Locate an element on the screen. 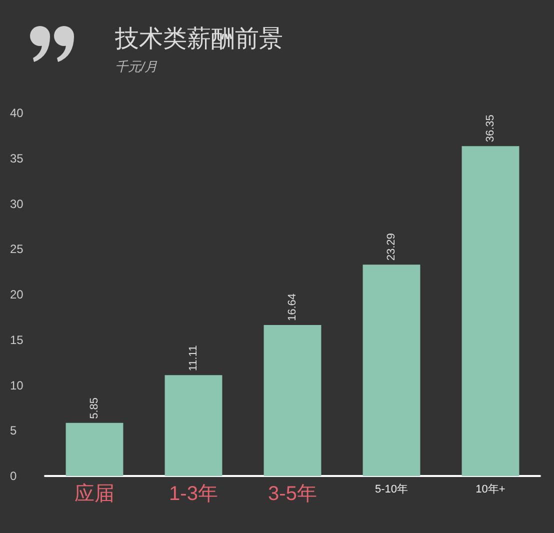 This screenshot has height=533, width=554. data-label: 16.64 is located at coordinates (292, 307).